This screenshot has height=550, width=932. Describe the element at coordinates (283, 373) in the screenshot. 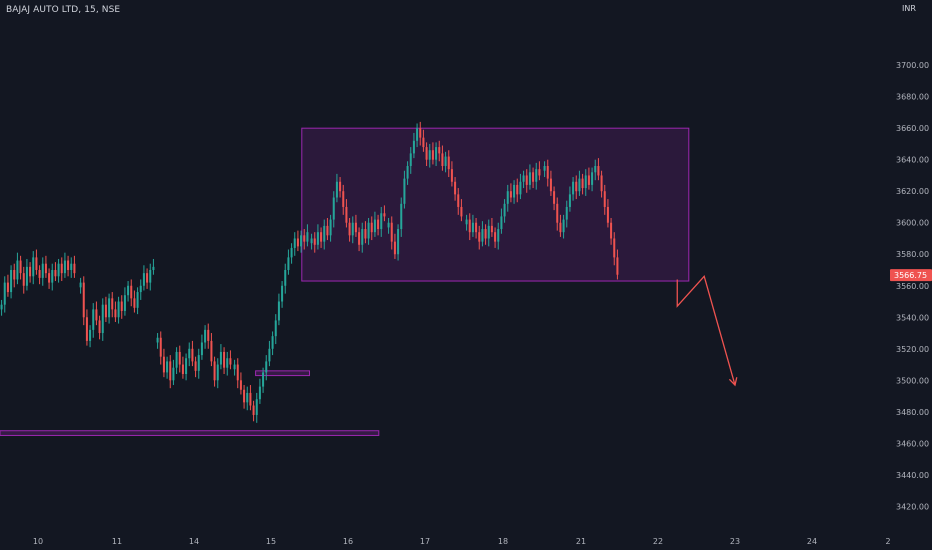

I see `mid-level-zone` at that location.